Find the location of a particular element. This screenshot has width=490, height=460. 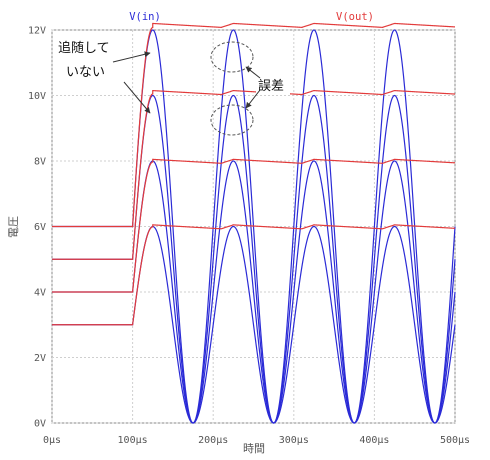

x-tick-label: 100µs is located at coordinates (133, 440).